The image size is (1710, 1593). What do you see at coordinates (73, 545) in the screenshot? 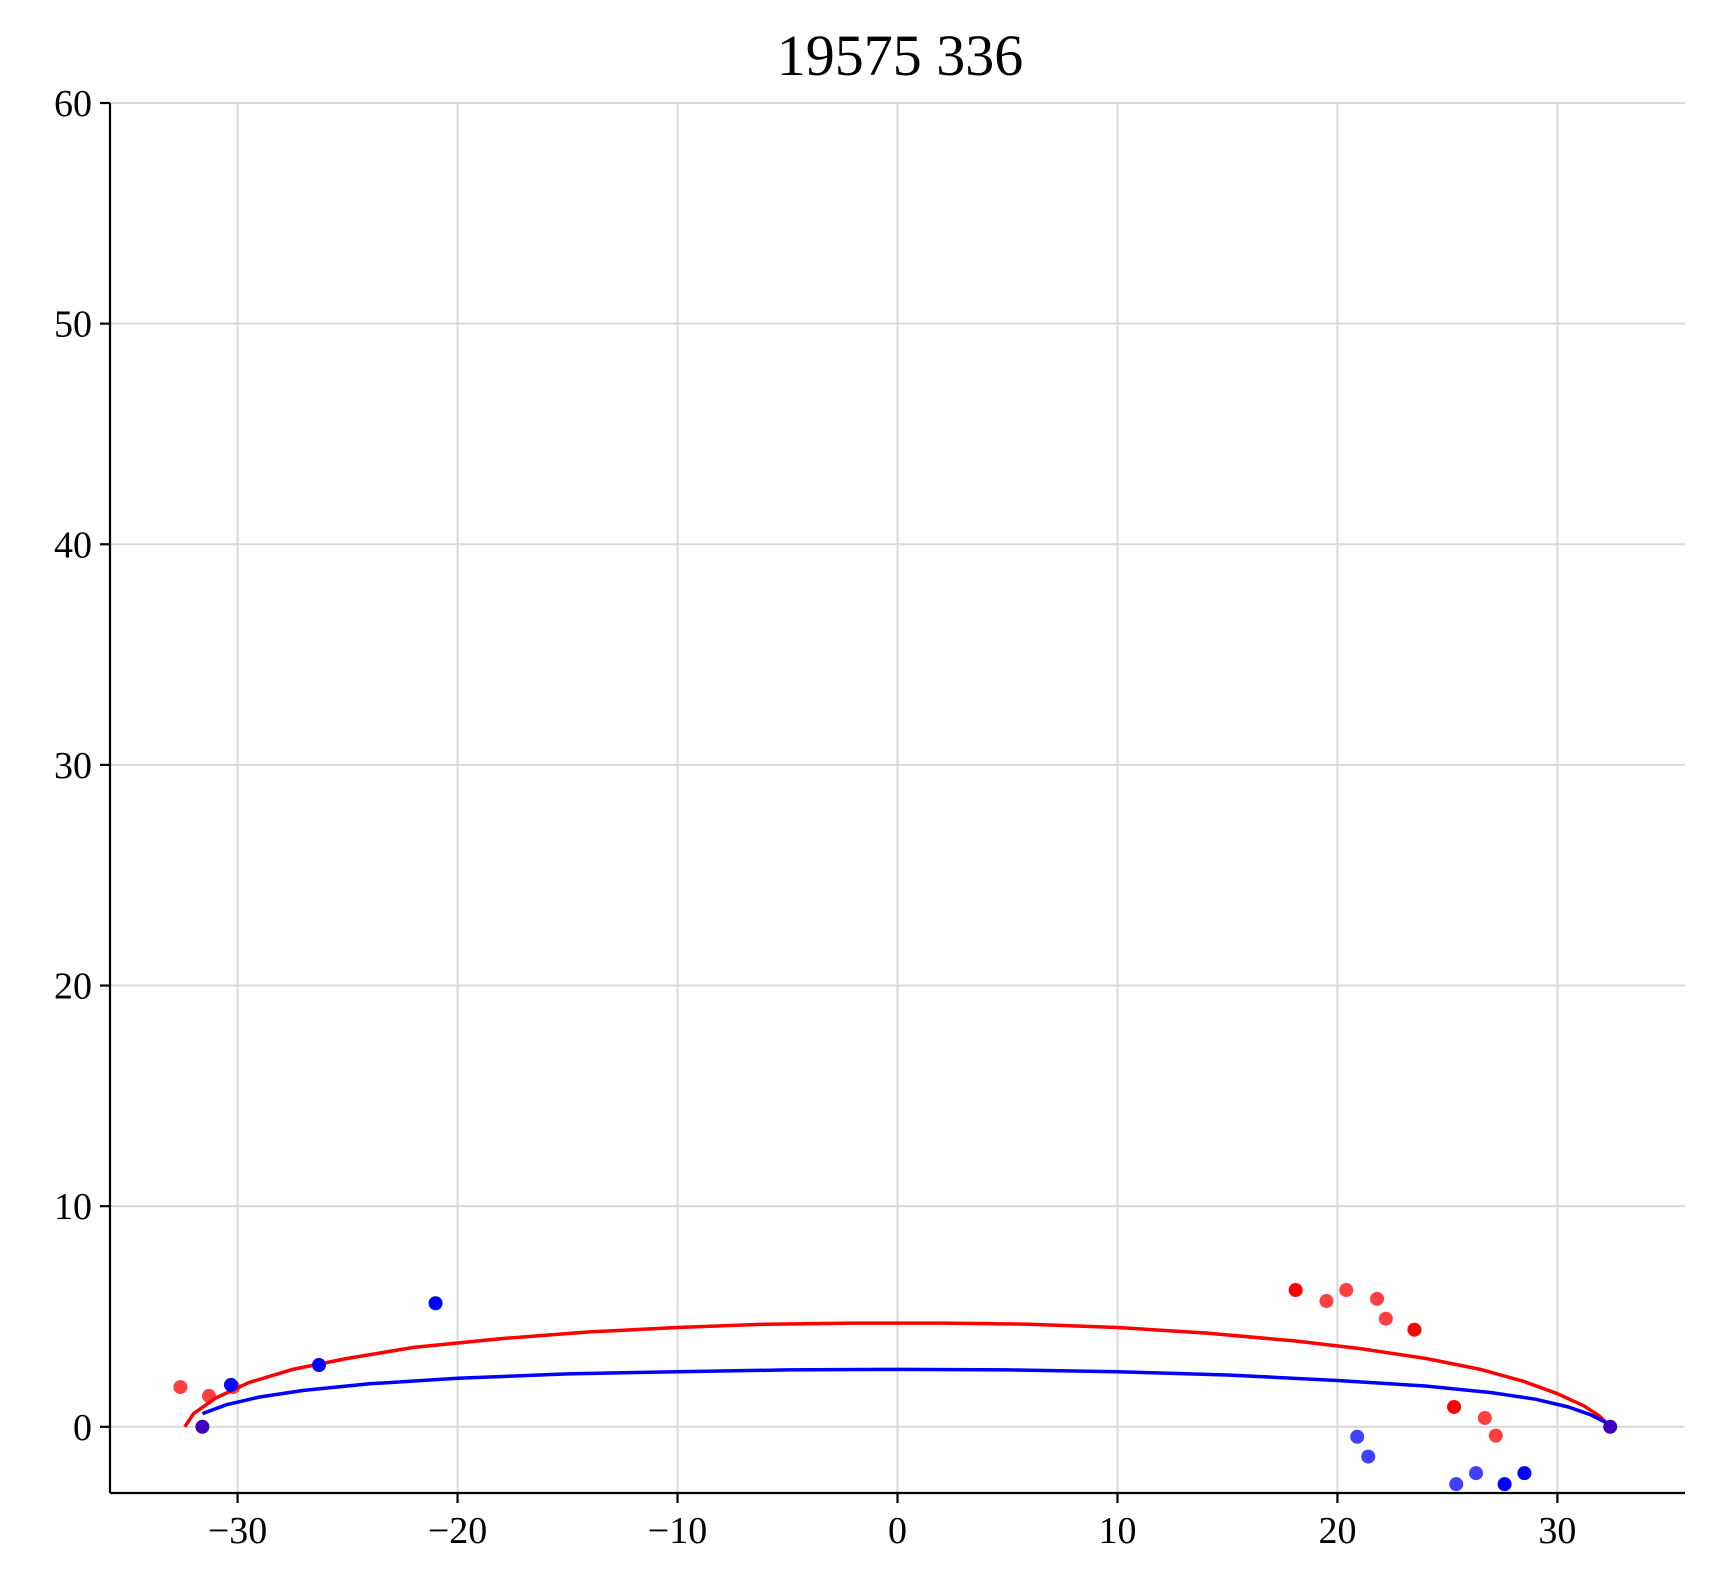
I see `y-tick-label: 40` at bounding box center [73, 545].